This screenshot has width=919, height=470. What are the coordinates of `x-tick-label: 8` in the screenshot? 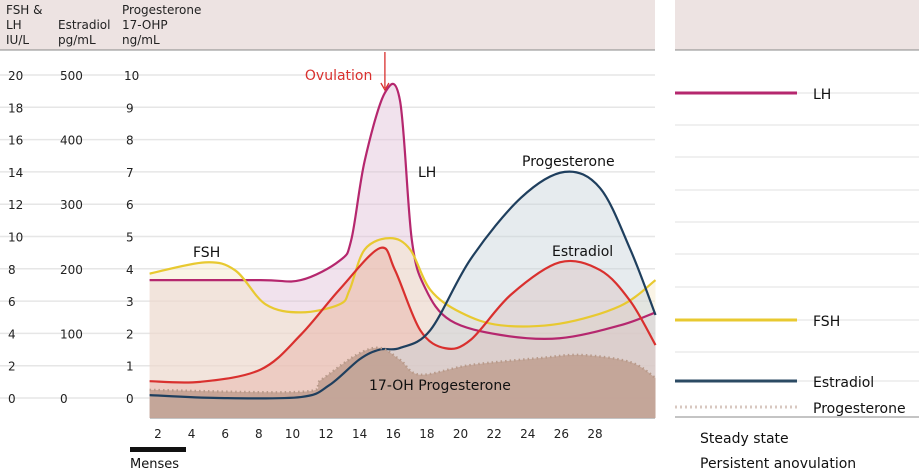 It's located at (259, 434).